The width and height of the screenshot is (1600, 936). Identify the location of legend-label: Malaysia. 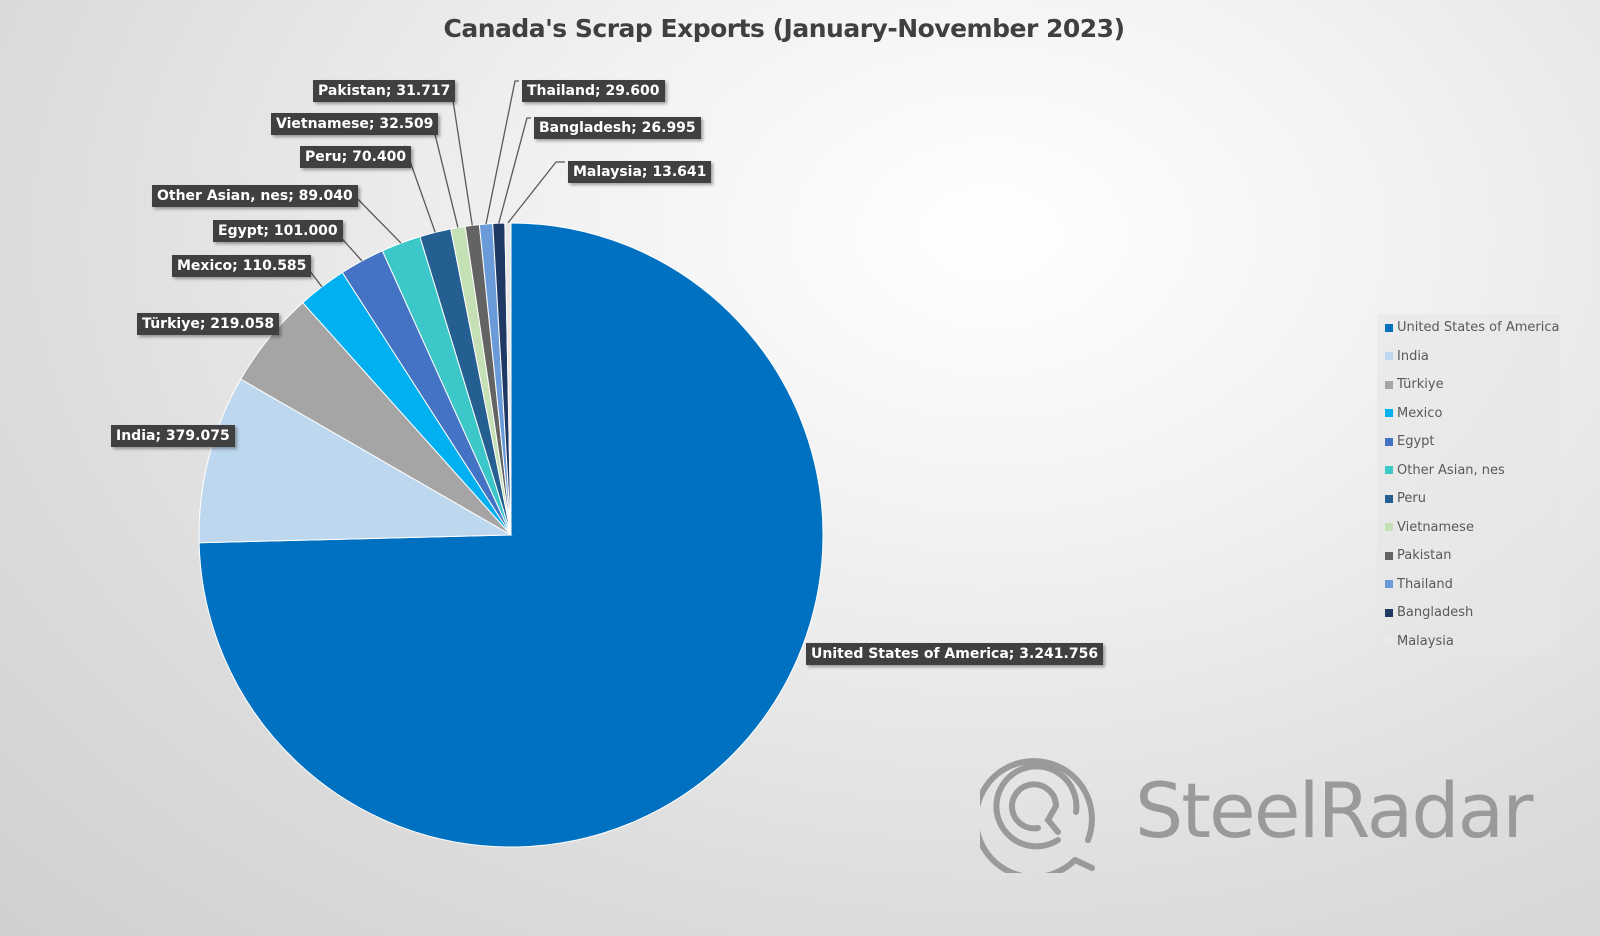
(1425, 641).